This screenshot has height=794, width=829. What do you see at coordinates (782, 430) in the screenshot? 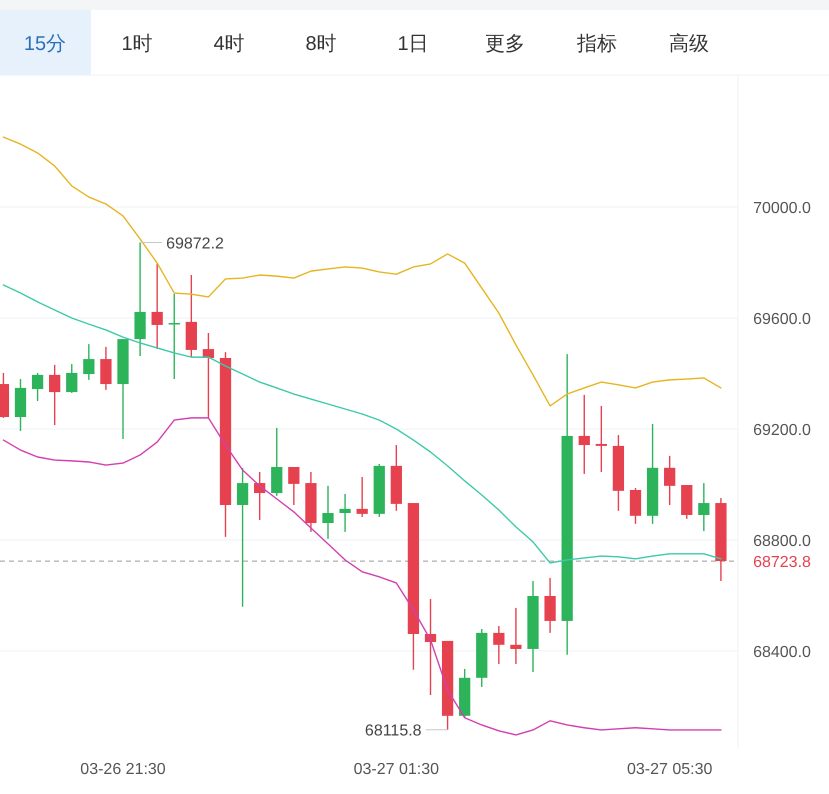
I see `y-tick-label: 69200.0` at bounding box center [782, 430].